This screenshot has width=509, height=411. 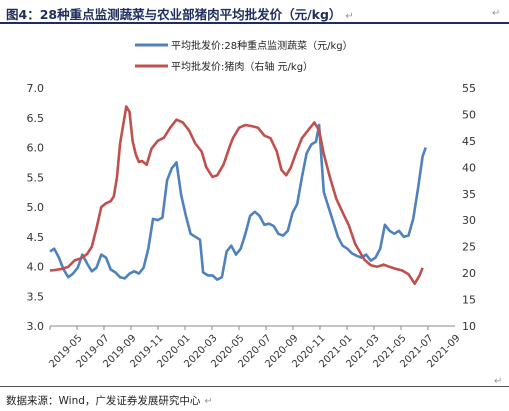 I want to click on y-left-tick-label: 4.5, so click(x=36, y=237).